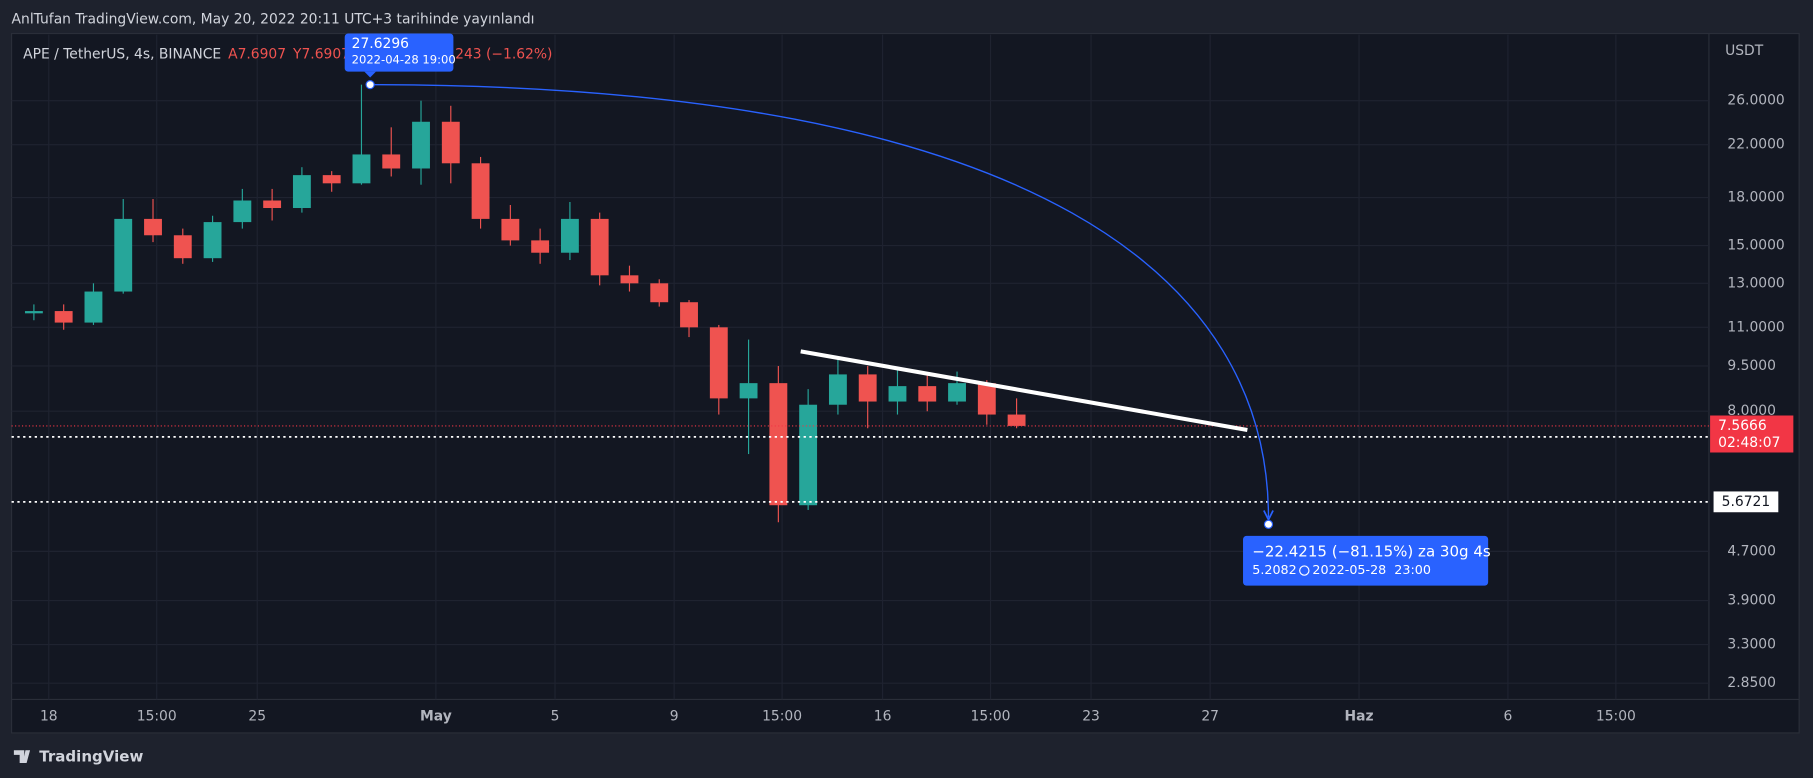 The width and height of the screenshot is (1813, 778). I want to click on x-tick-label: 5, so click(555, 717).